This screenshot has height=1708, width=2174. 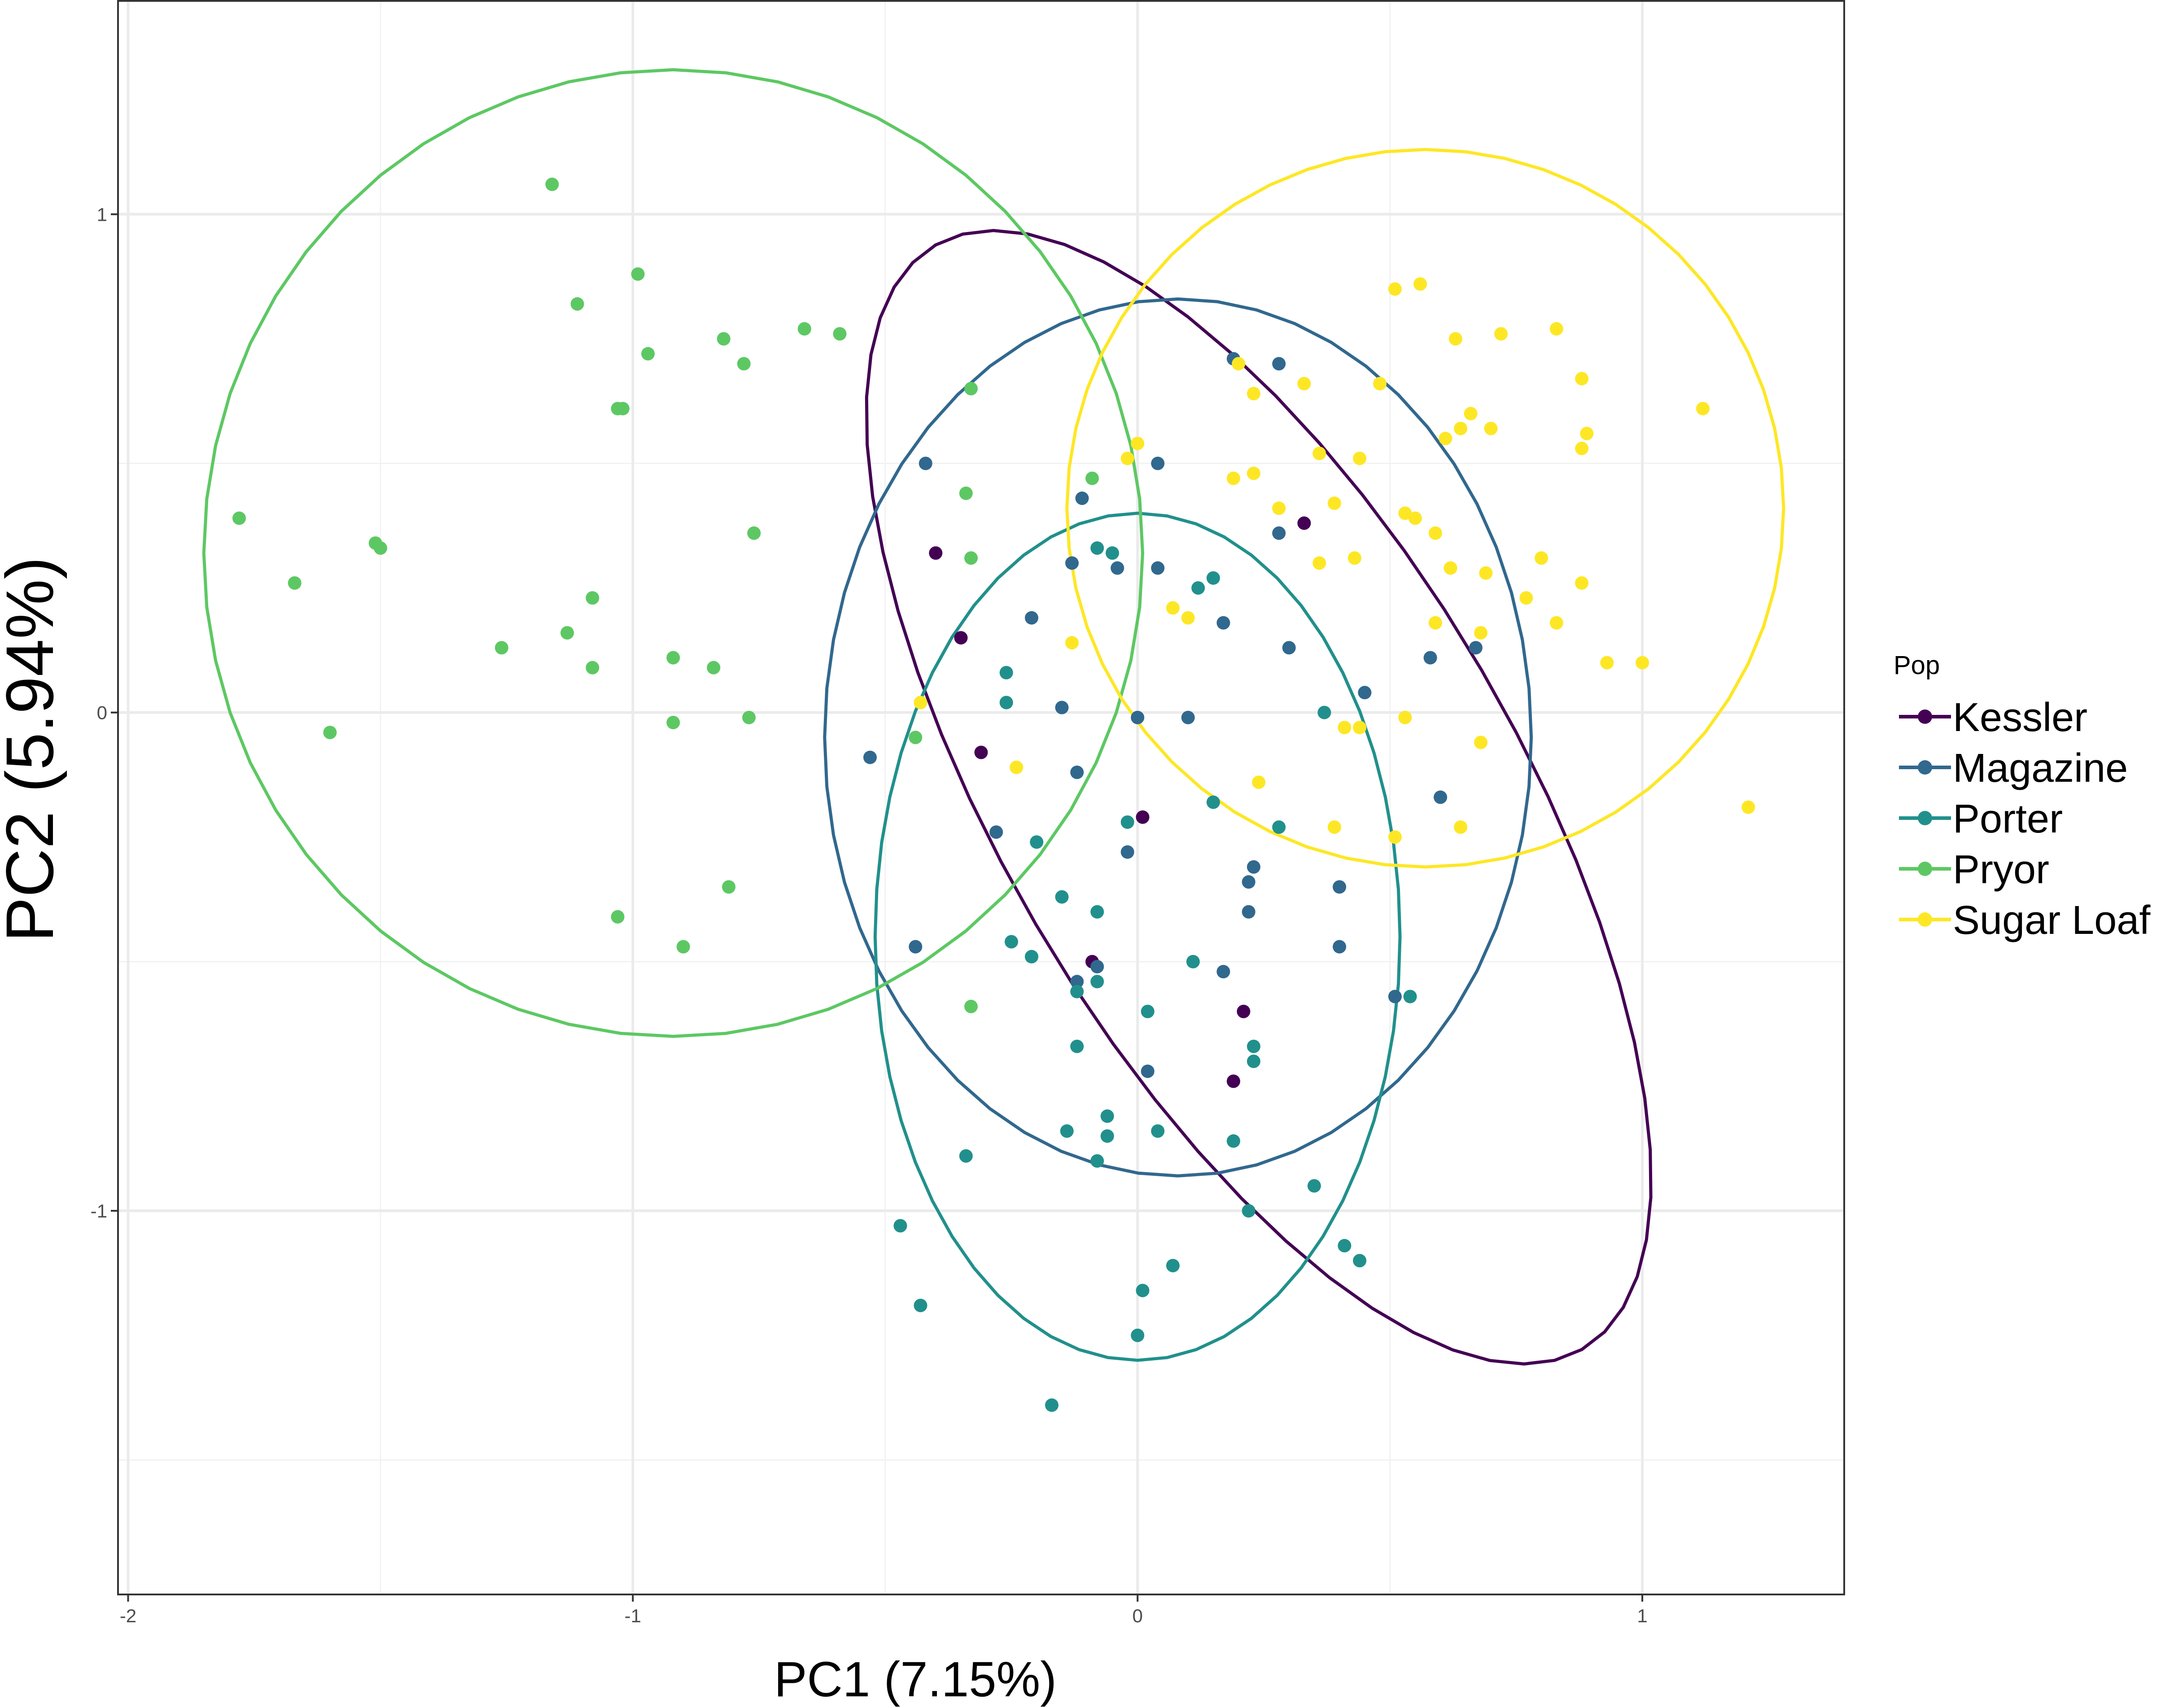 What do you see at coordinates (1642, 1615) in the screenshot?
I see `x-tick-label: 1` at bounding box center [1642, 1615].